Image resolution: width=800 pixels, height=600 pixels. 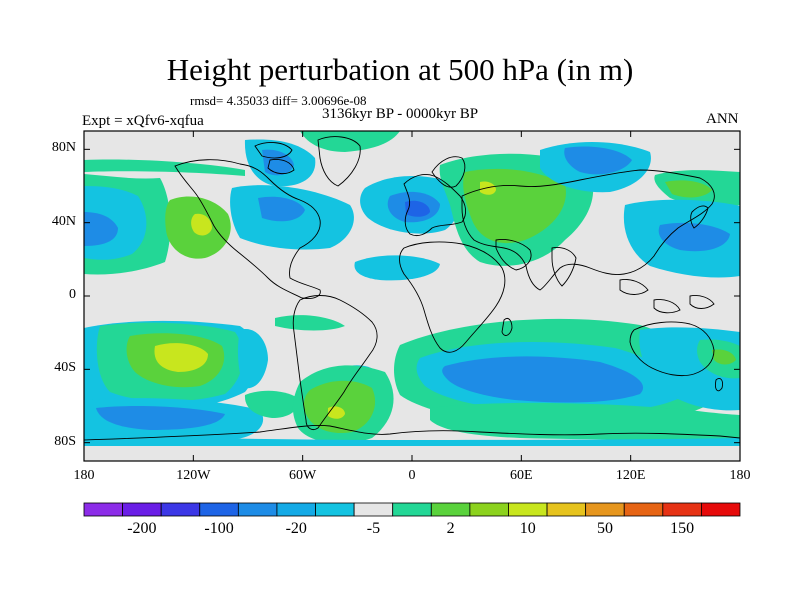 What do you see at coordinates (694, 237) in the screenshot?
I see `contour-nw-pacific-neg-blue` at bounding box center [694, 237].